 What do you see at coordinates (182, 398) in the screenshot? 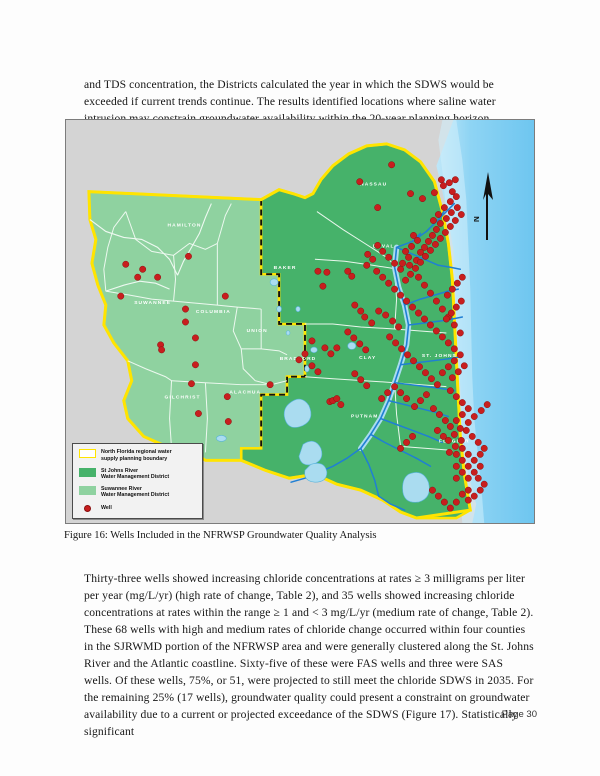
I see `county-label-gilchrist: GILCHRIST` at bounding box center [182, 398].